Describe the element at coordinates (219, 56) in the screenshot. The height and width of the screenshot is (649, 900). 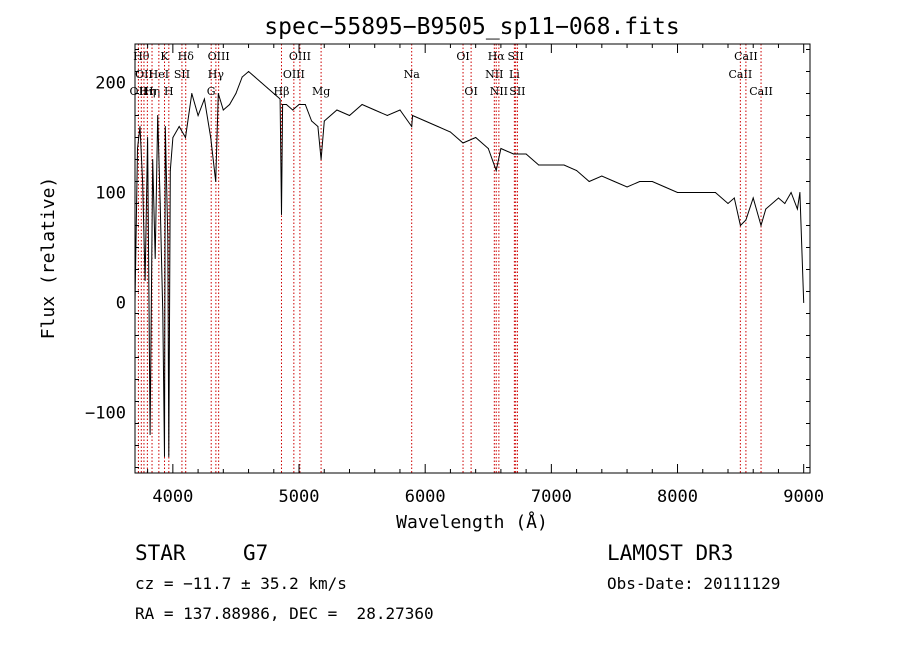
I see `line-label-12: OIII` at that location.